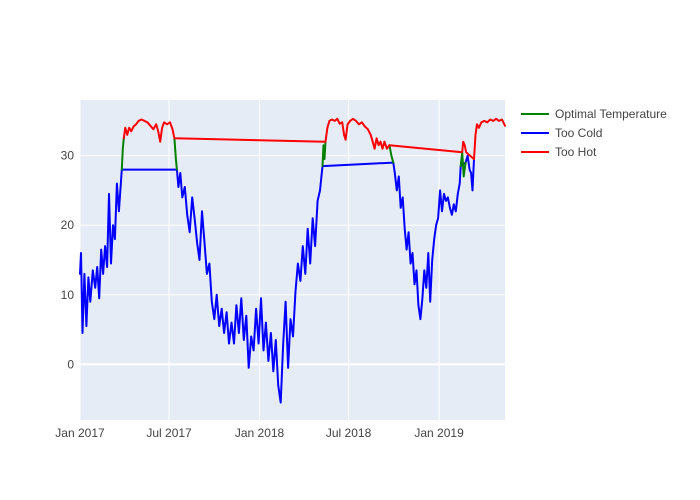 This screenshot has width=700, height=500. I want to click on y-tick-label: 20, so click(68, 225).